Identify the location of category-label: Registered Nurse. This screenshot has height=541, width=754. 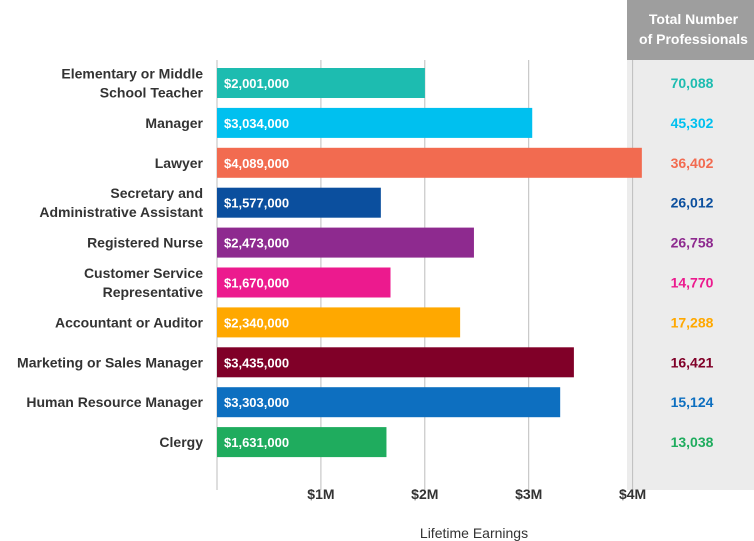
(145, 243).